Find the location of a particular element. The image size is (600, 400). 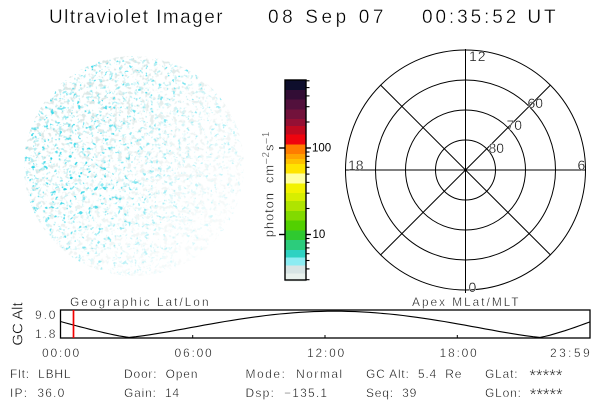

svg-text: 100 is located at coordinates (321, 149).